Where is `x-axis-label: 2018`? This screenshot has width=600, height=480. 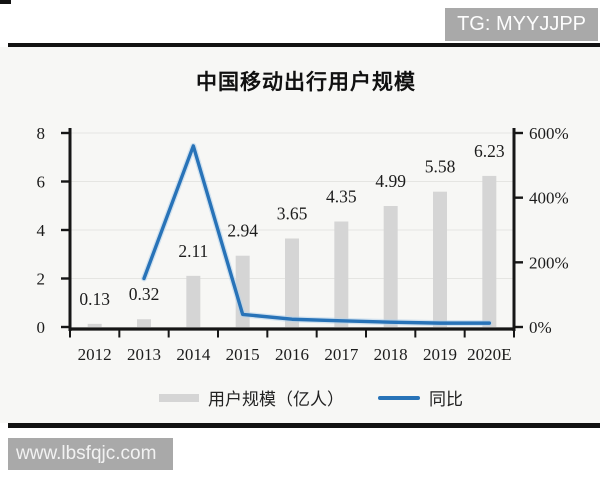
x-axis-label: 2018 is located at coordinates (391, 354).